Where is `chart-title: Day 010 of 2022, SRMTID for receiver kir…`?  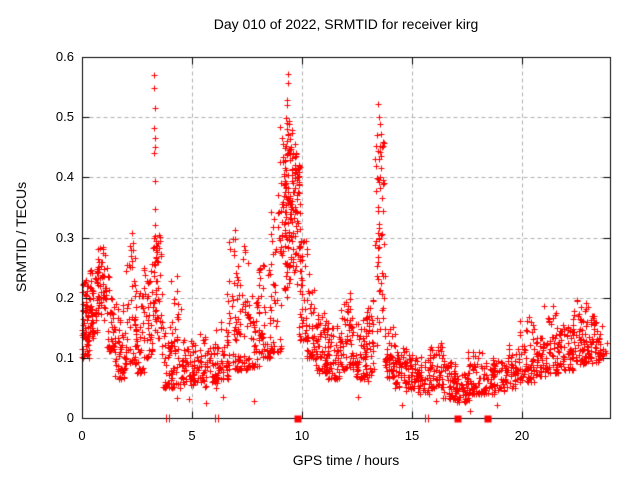 chart-title: Day 010 of 2022, SRMTID for receiver kir… is located at coordinates (346, 24).